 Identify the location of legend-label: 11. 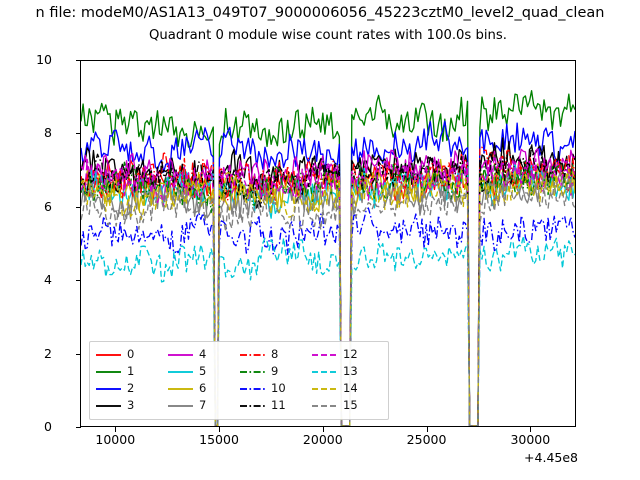
(278, 405).